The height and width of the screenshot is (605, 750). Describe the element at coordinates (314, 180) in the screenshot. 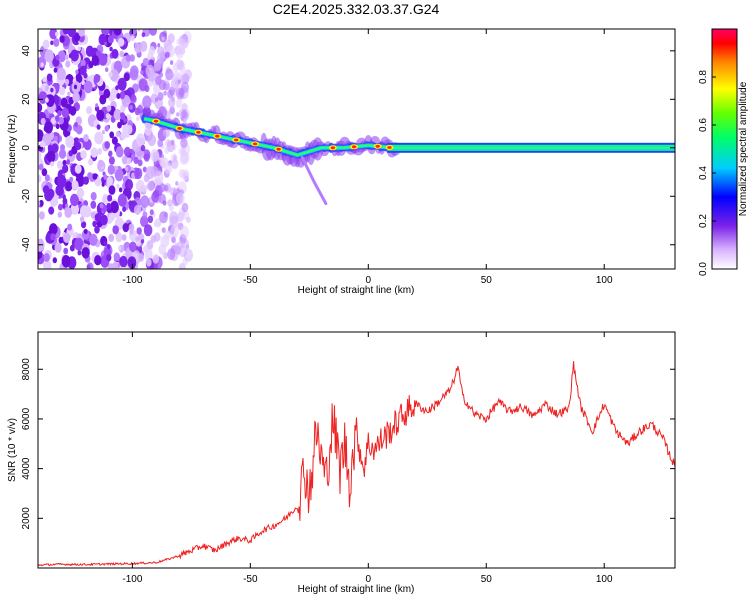

I see `signal-tail` at that location.